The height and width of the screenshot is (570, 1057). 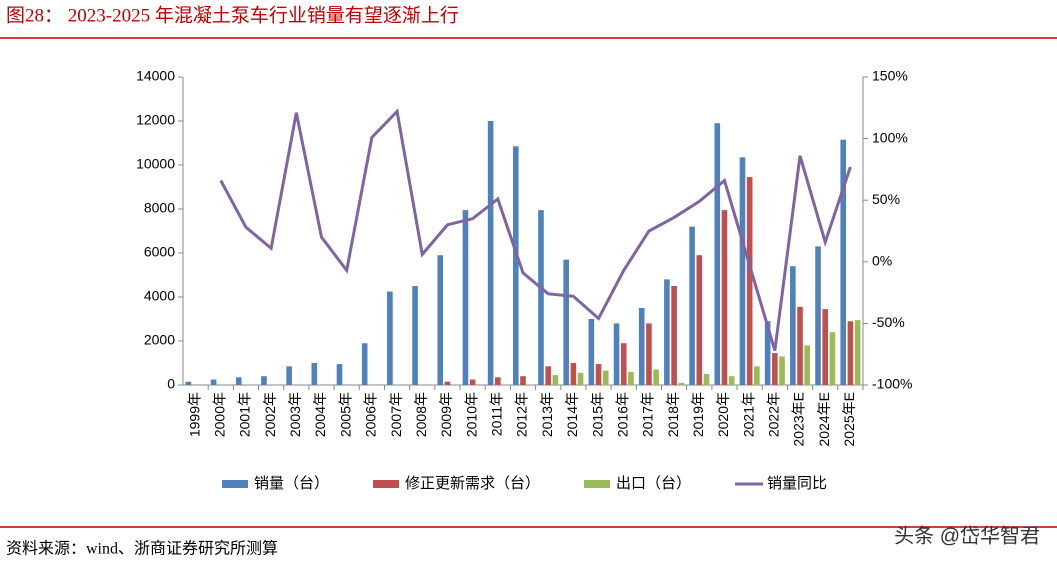 What do you see at coordinates (886, 199) in the screenshot?
I see `y2-tick-label: 50%` at bounding box center [886, 199].